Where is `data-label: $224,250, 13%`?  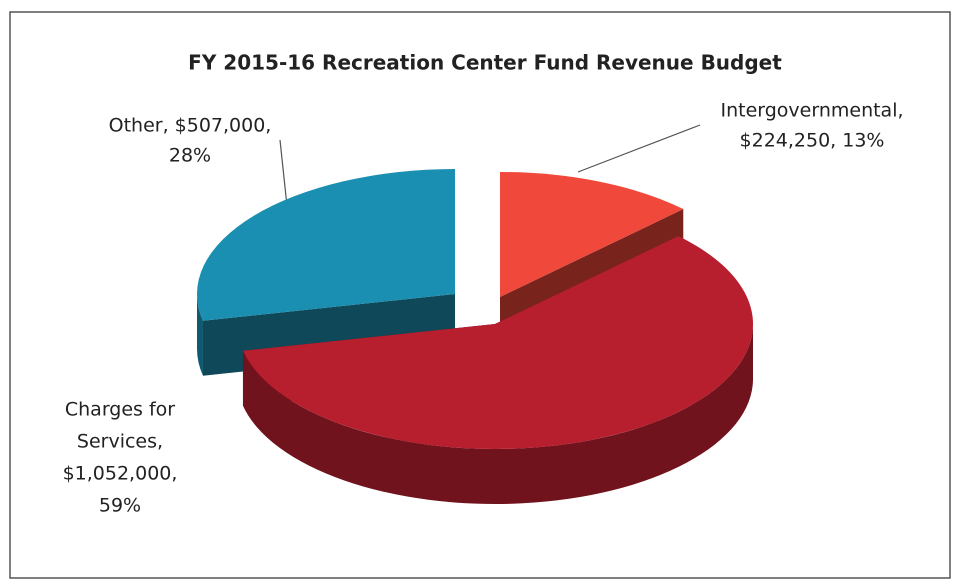
data-label: $224,250, 13% is located at coordinates (812, 141).